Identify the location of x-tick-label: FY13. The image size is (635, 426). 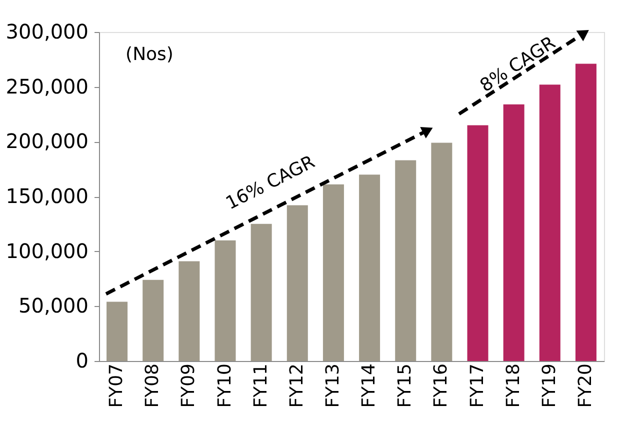
(333, 386).